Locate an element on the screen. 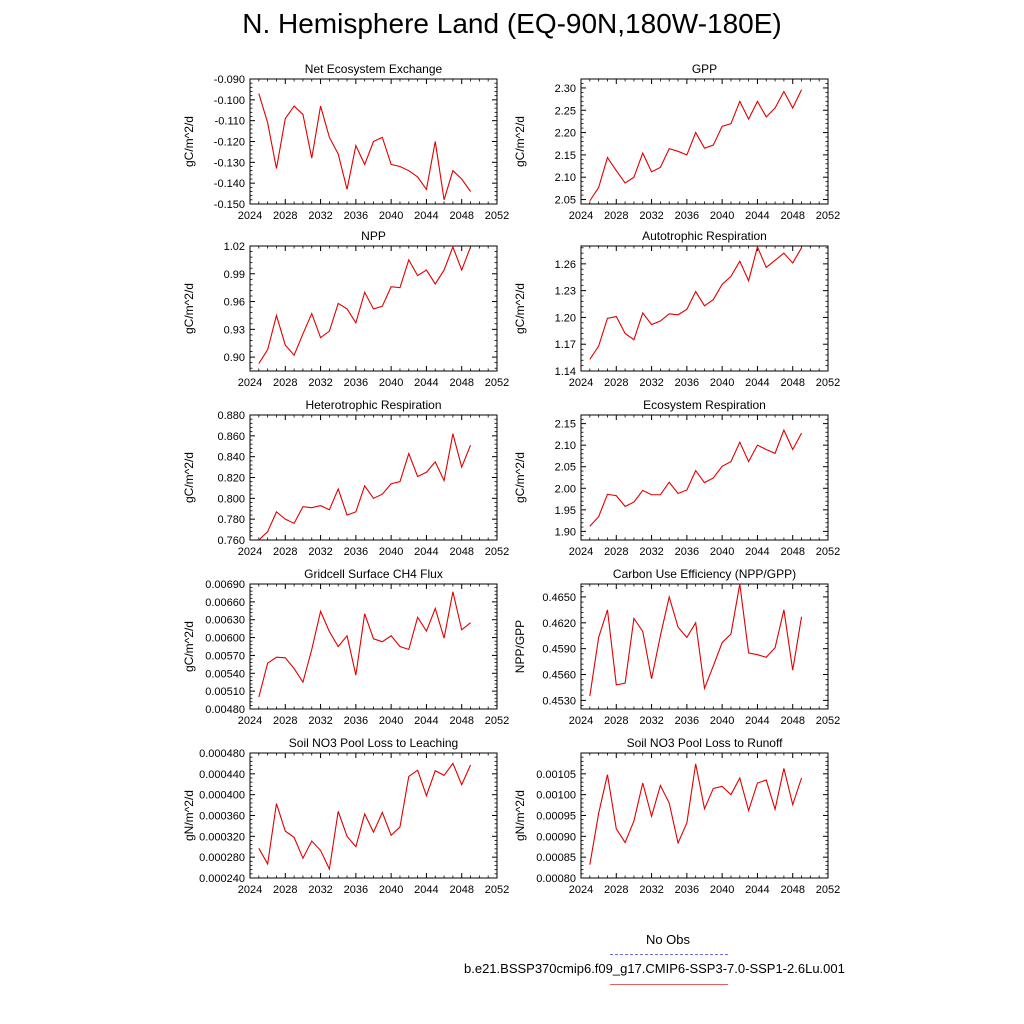  y-tick-label: 0.00540 is located at coordinates (225, 674).